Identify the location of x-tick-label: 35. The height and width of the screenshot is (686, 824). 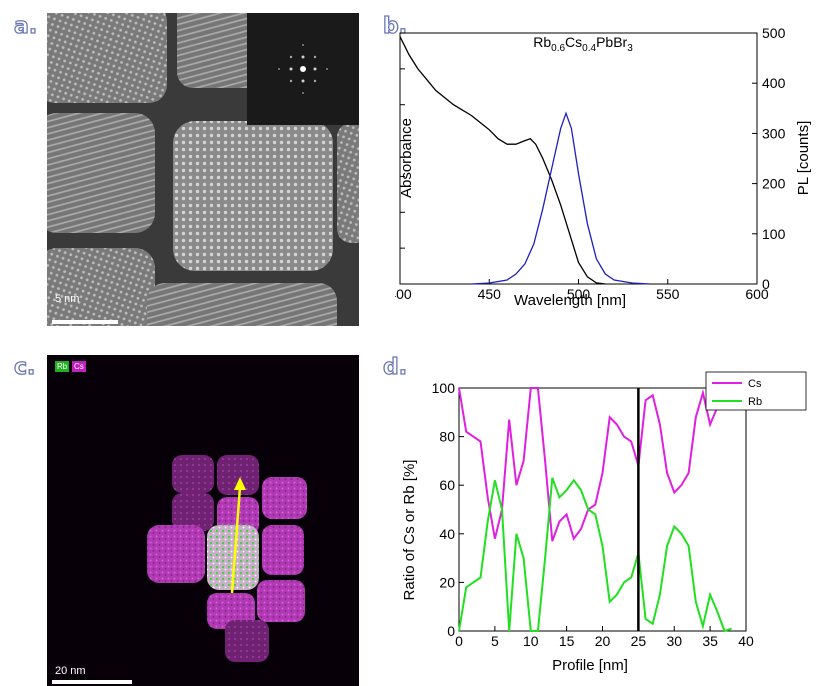
(710, 641).